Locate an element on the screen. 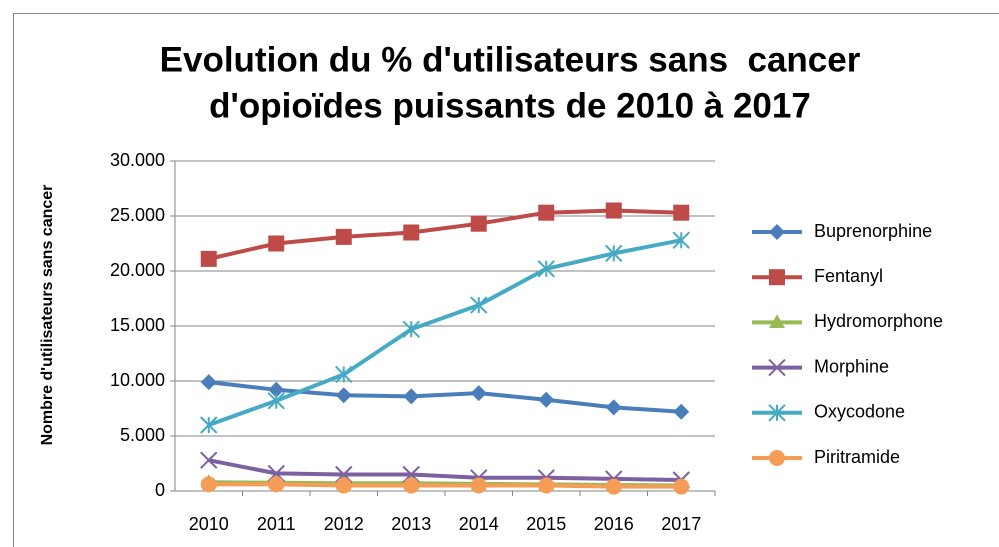  x-tick-label: 2012 is located at coordinates (344, 524).